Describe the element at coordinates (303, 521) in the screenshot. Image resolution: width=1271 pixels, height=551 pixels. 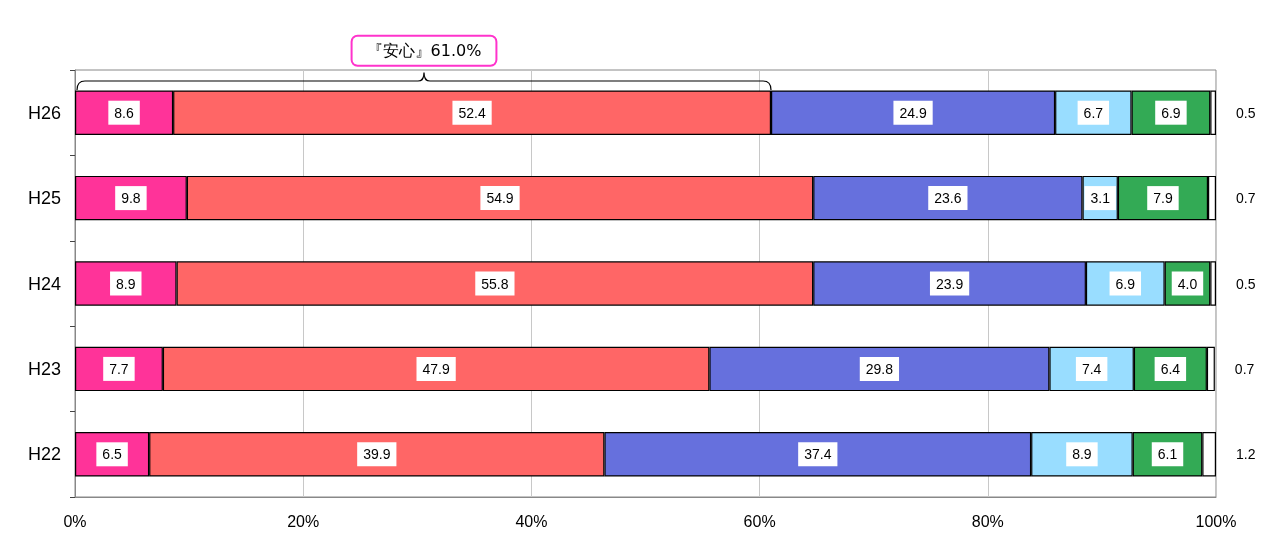
I see `x-tick-label: 20%` at that location.